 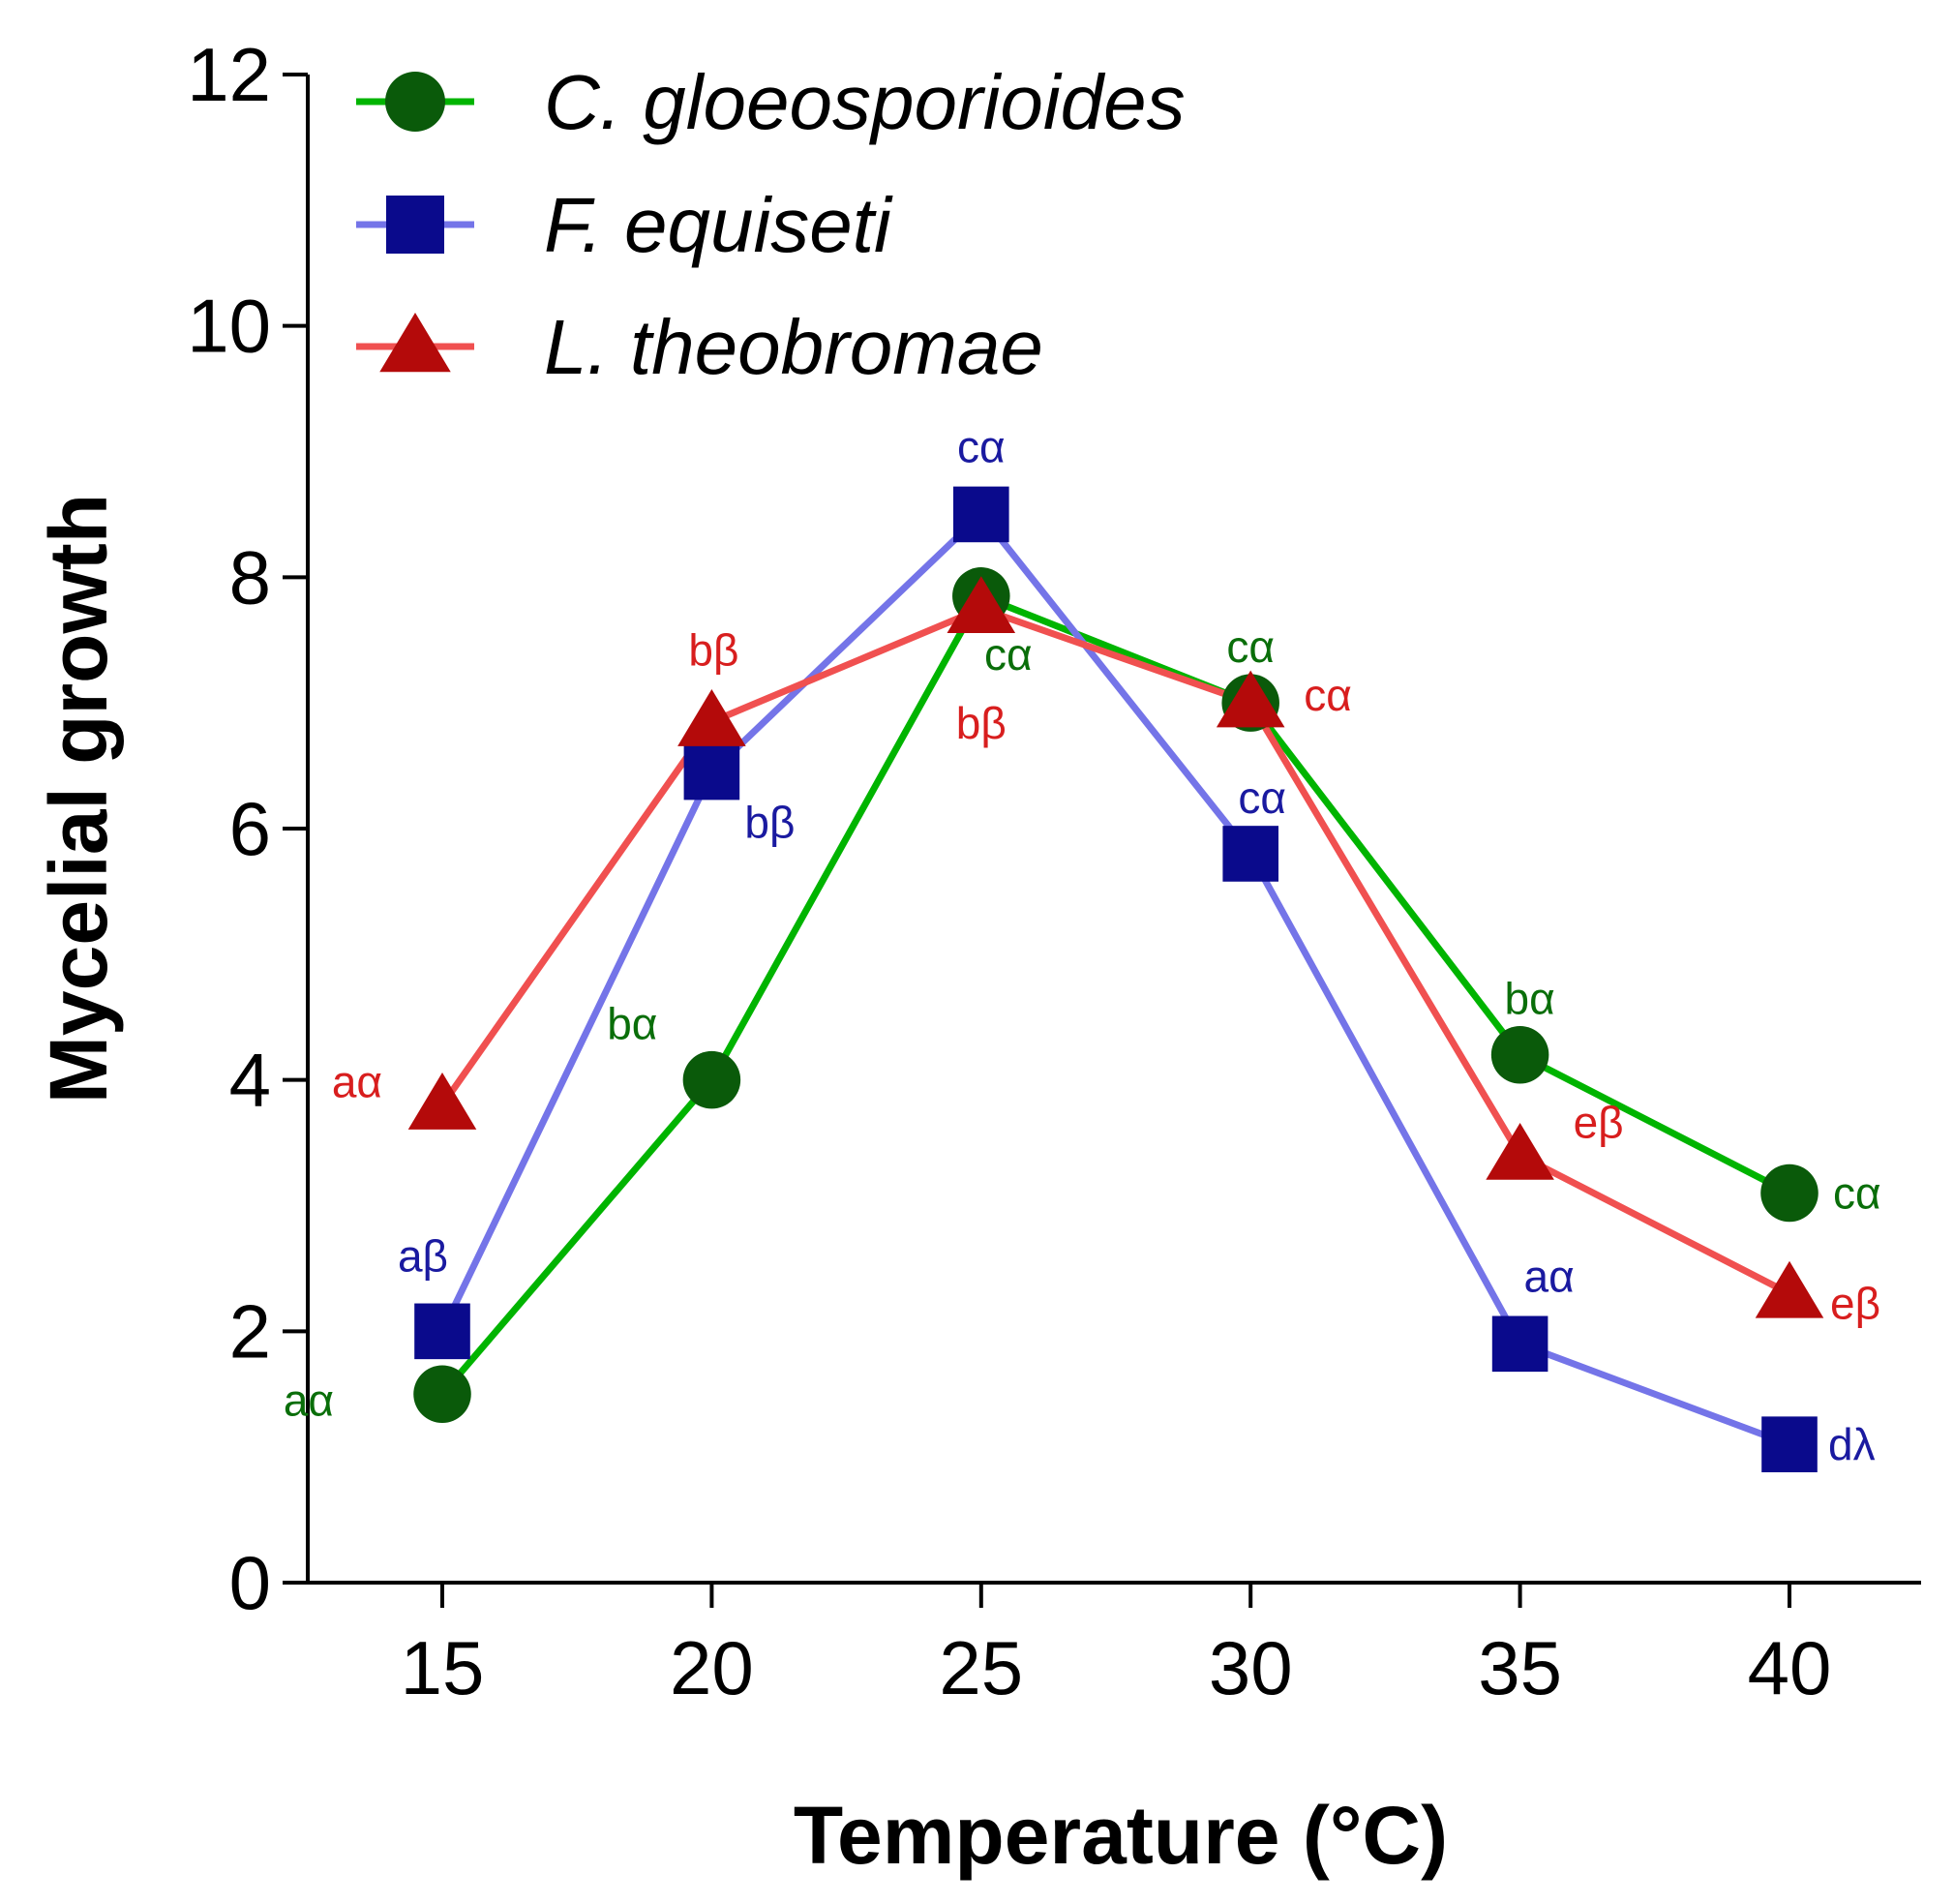 What do you see at coordinates (1530, 999) in the screenshot?
I see `point-label-s0-4: bα` at bounding box center [1530, 999].